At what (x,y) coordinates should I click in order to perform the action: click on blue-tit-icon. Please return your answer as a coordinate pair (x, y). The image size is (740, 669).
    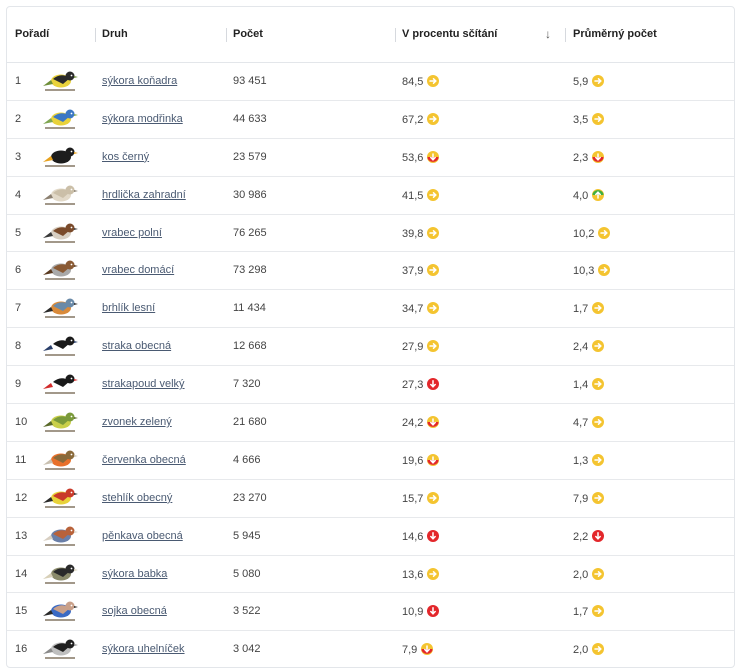
    Looking at the image, I should click on (61, 119).